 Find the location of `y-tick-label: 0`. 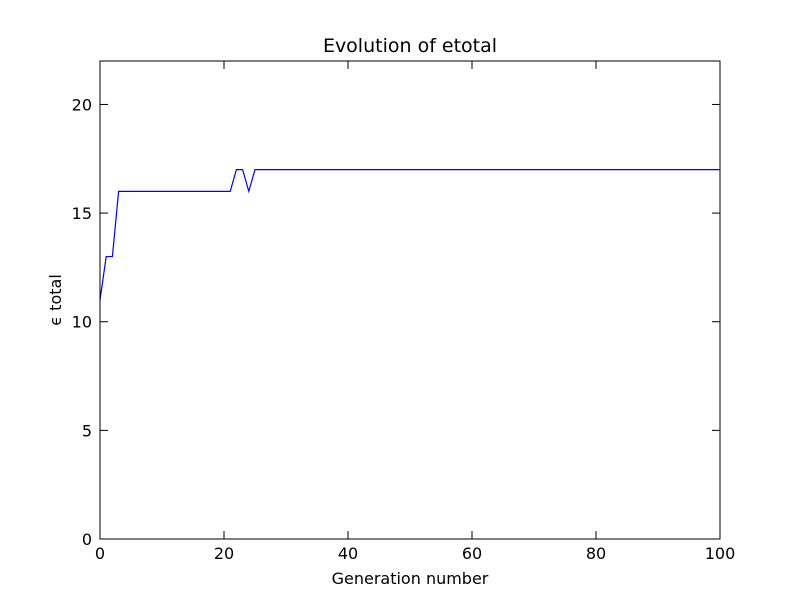

y-tick-label: 0 is located at coordinates (87, 539).